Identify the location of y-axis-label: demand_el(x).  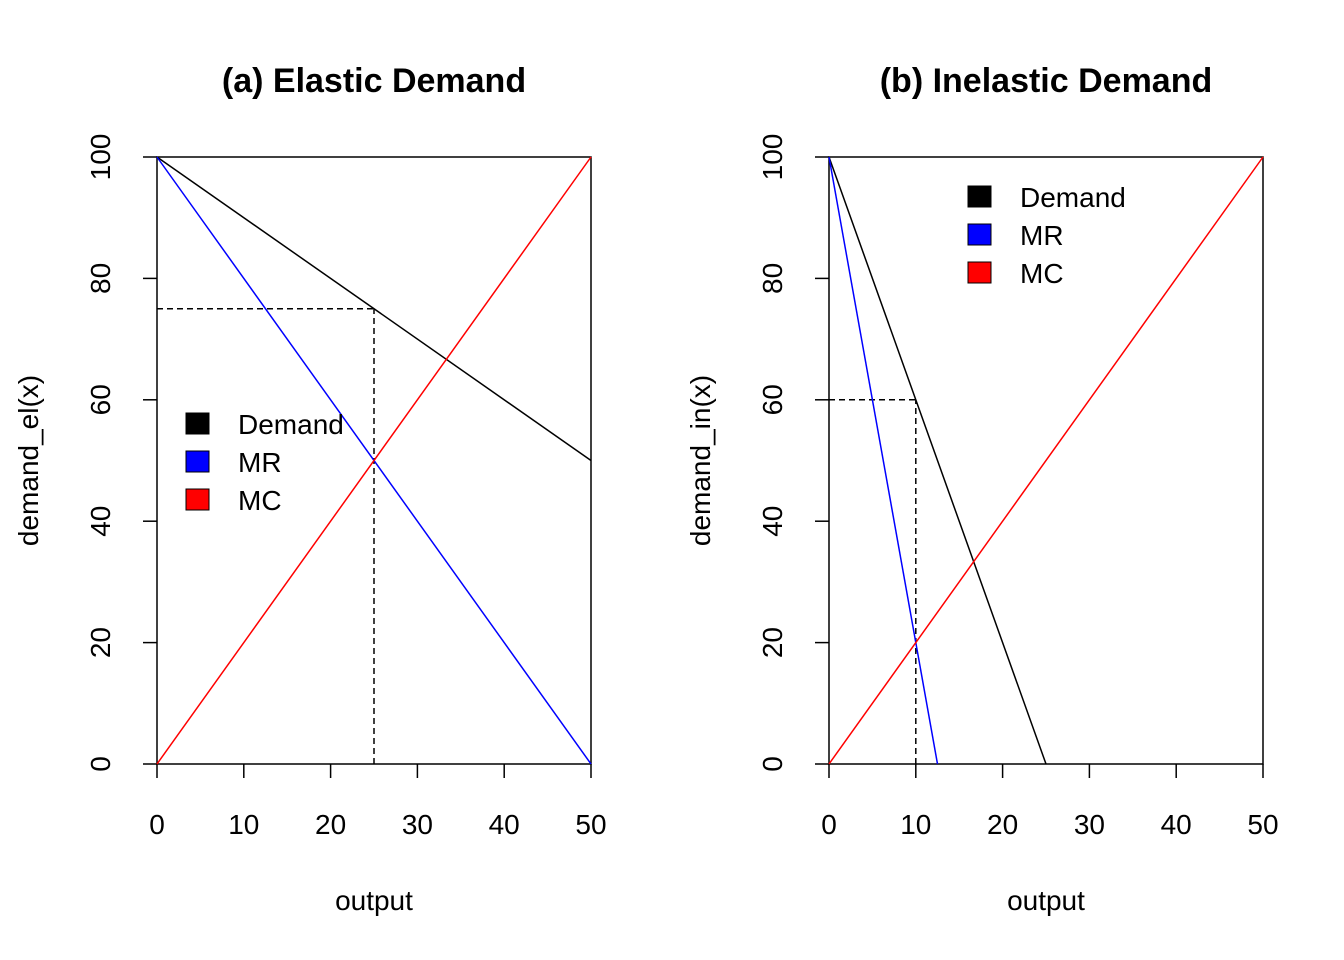
(28, 460).